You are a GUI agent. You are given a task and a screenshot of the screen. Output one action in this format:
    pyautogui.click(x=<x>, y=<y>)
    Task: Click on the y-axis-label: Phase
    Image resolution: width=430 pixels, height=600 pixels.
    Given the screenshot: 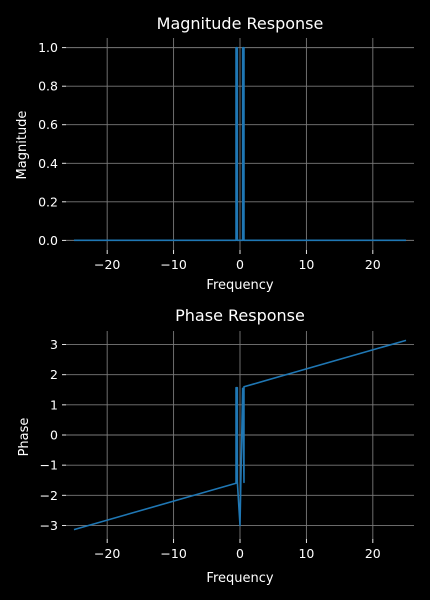 What is the action you would take?
    pyautogui.click(x=24, y=437)
    